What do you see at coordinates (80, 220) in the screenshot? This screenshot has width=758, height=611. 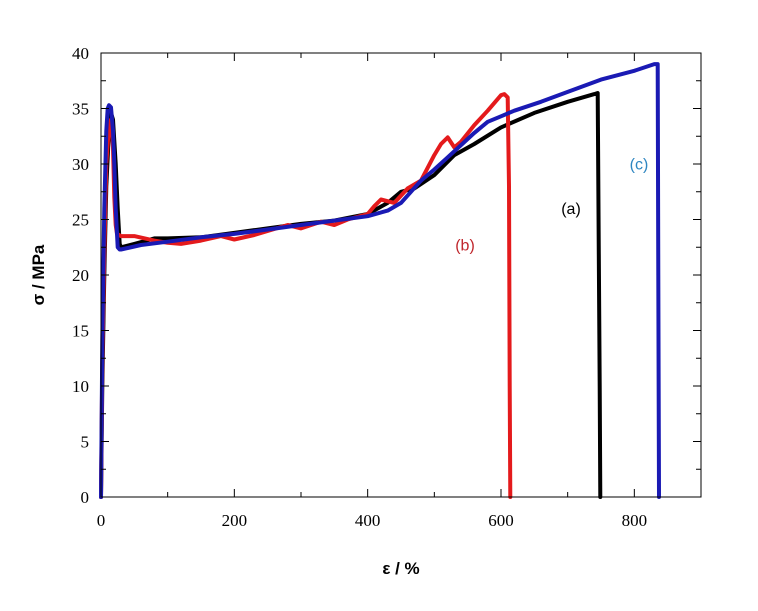 I see `y-tick-label: 25` at bounding box center [80, 220].